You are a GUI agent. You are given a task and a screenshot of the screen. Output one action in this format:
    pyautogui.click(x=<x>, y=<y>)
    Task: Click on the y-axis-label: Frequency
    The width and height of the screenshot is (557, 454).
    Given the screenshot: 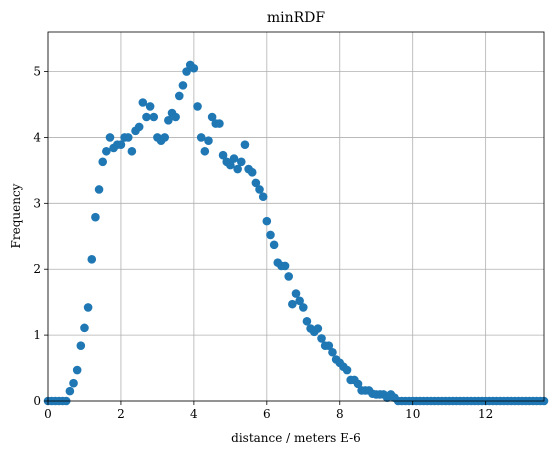 What is the action you would take?
    pyautogui.click(x=16, y=215)
    